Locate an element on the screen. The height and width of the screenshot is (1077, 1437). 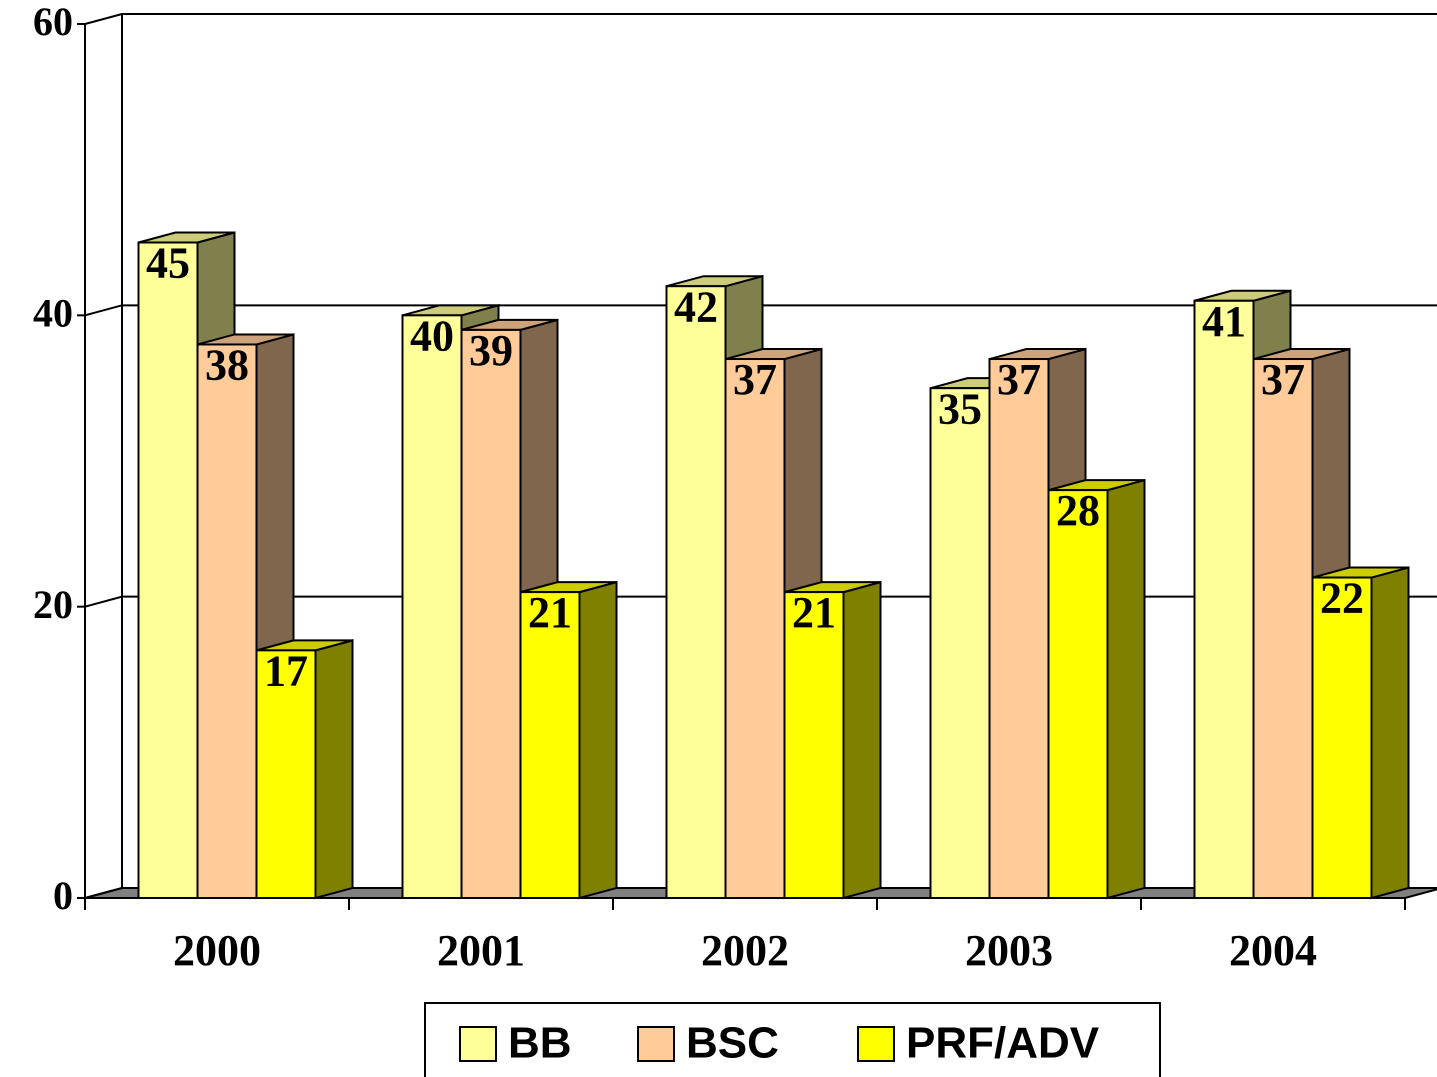
value-label: 39 is located at coordinates (491, 350).